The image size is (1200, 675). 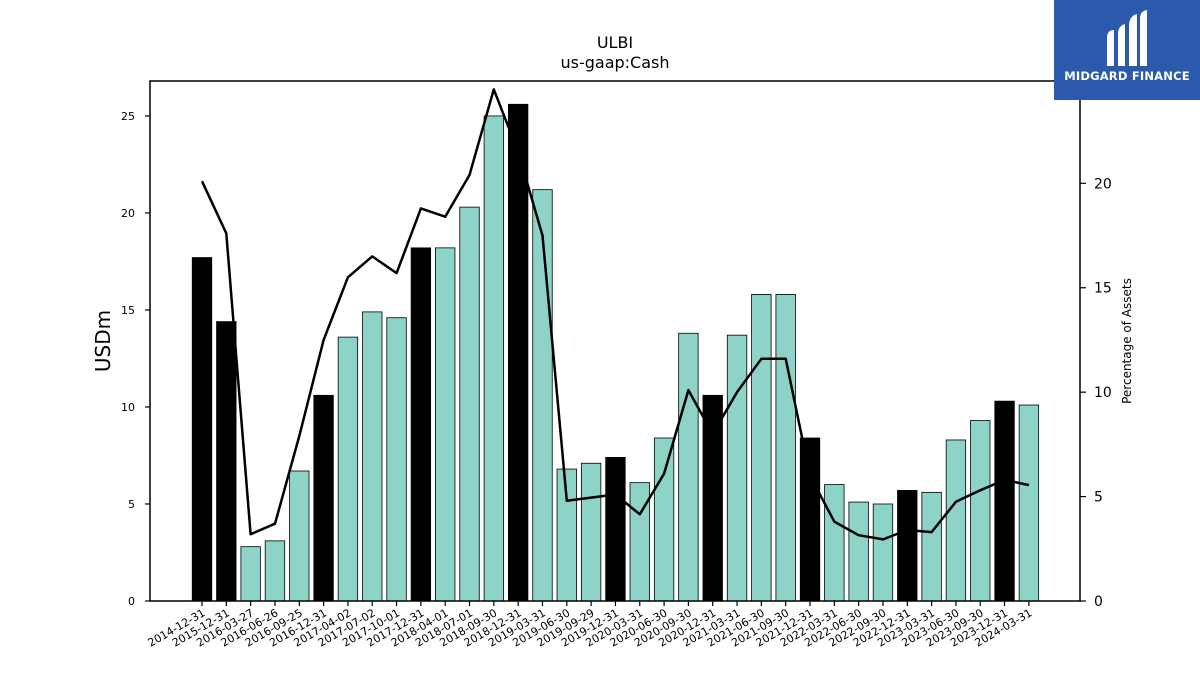 I want to click on y-tick-label: 5, so click(x=131, y=504).